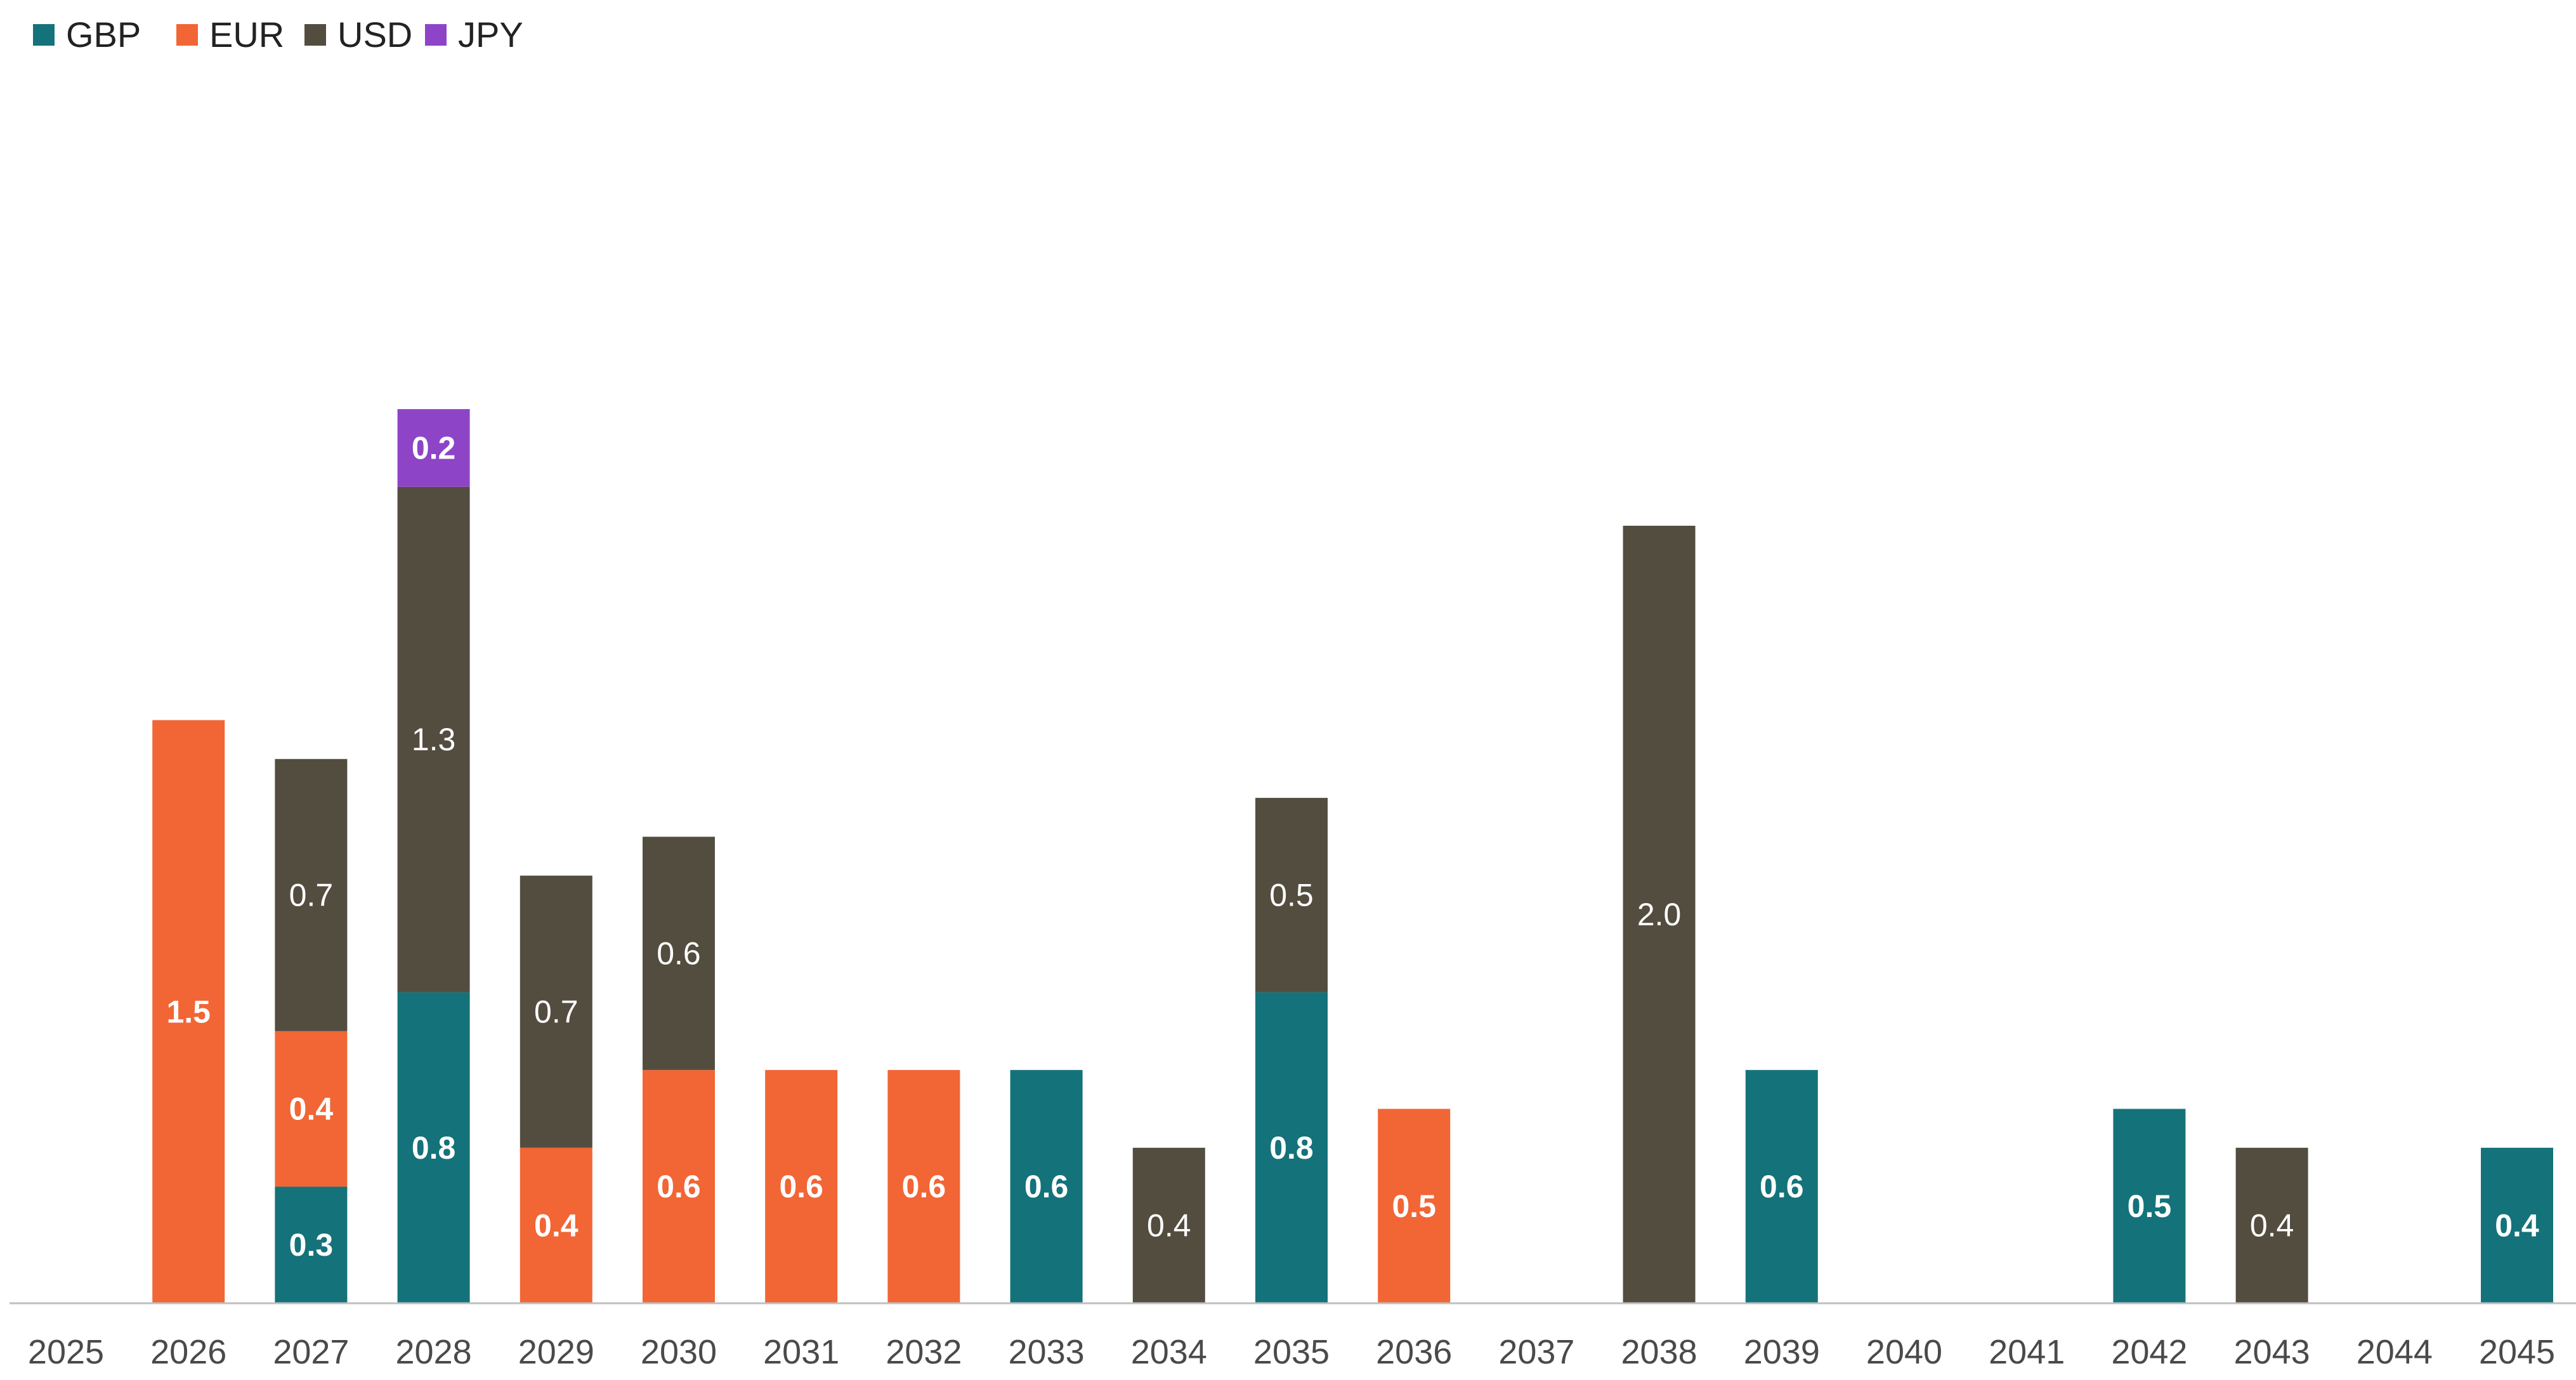  What do you see at coordinates (1169, 1352) in the screenshot?
I see `x-tick-label-2034: 2034` at bounding box center [1169, 1352].